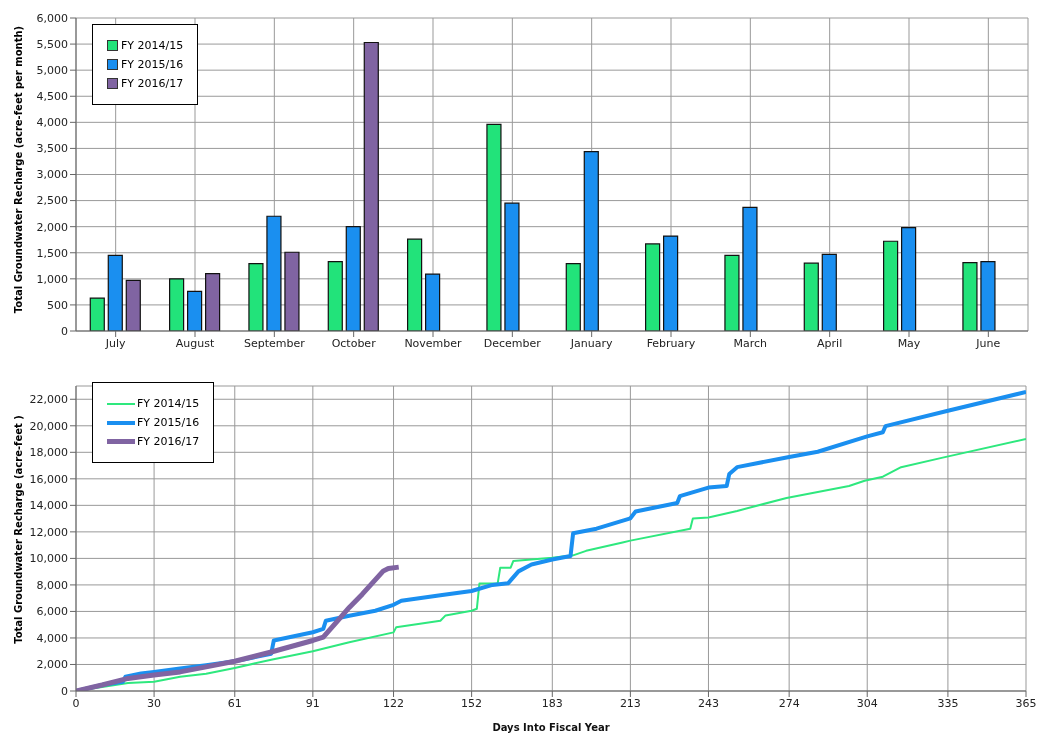 The image size is (1044, 742). What do you see at coordinates (433, 343) in the screenshot?
I see `x-tick-label: November` at bounding box center [433, 343].